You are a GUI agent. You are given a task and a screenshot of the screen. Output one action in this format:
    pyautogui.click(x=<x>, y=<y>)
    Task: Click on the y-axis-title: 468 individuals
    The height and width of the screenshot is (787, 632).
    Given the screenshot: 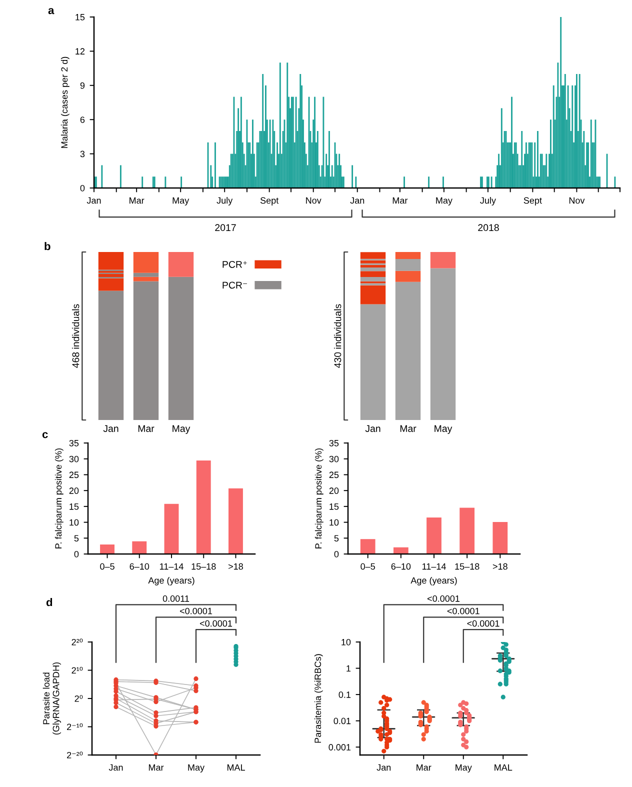 What is the action you would take?
    pyautogui.click(x=76, y=336)
    